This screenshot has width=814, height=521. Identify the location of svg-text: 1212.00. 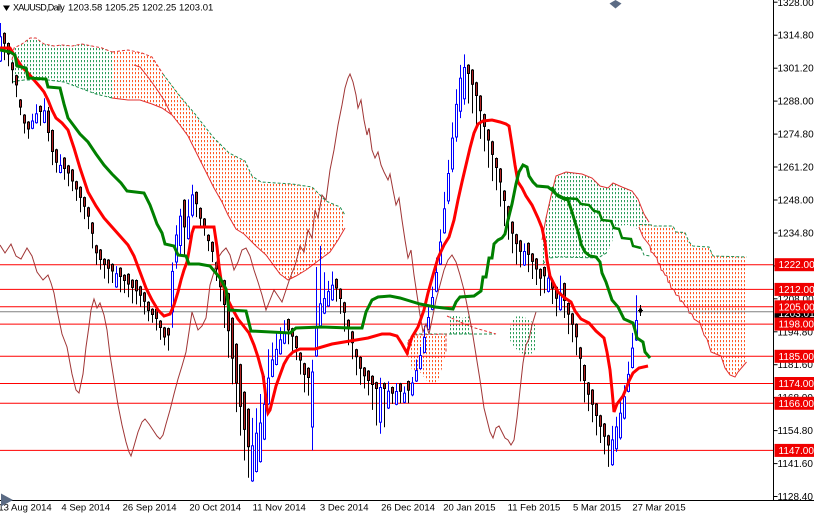
(796, 290).